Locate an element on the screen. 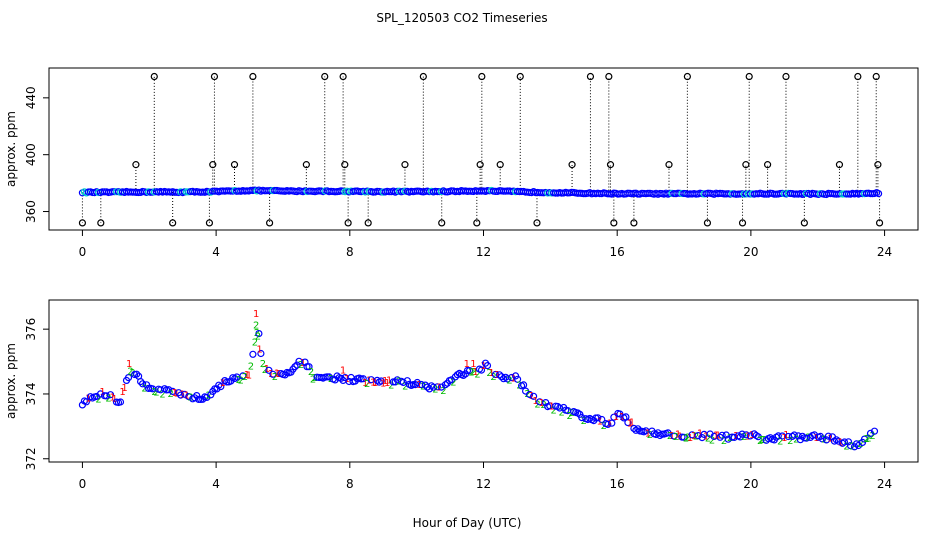 Image resolution: width=936 pixels, height=540 pixels. chart-title: SPL_120503 CO2 Timeseries is located at coordinates (461, 18).